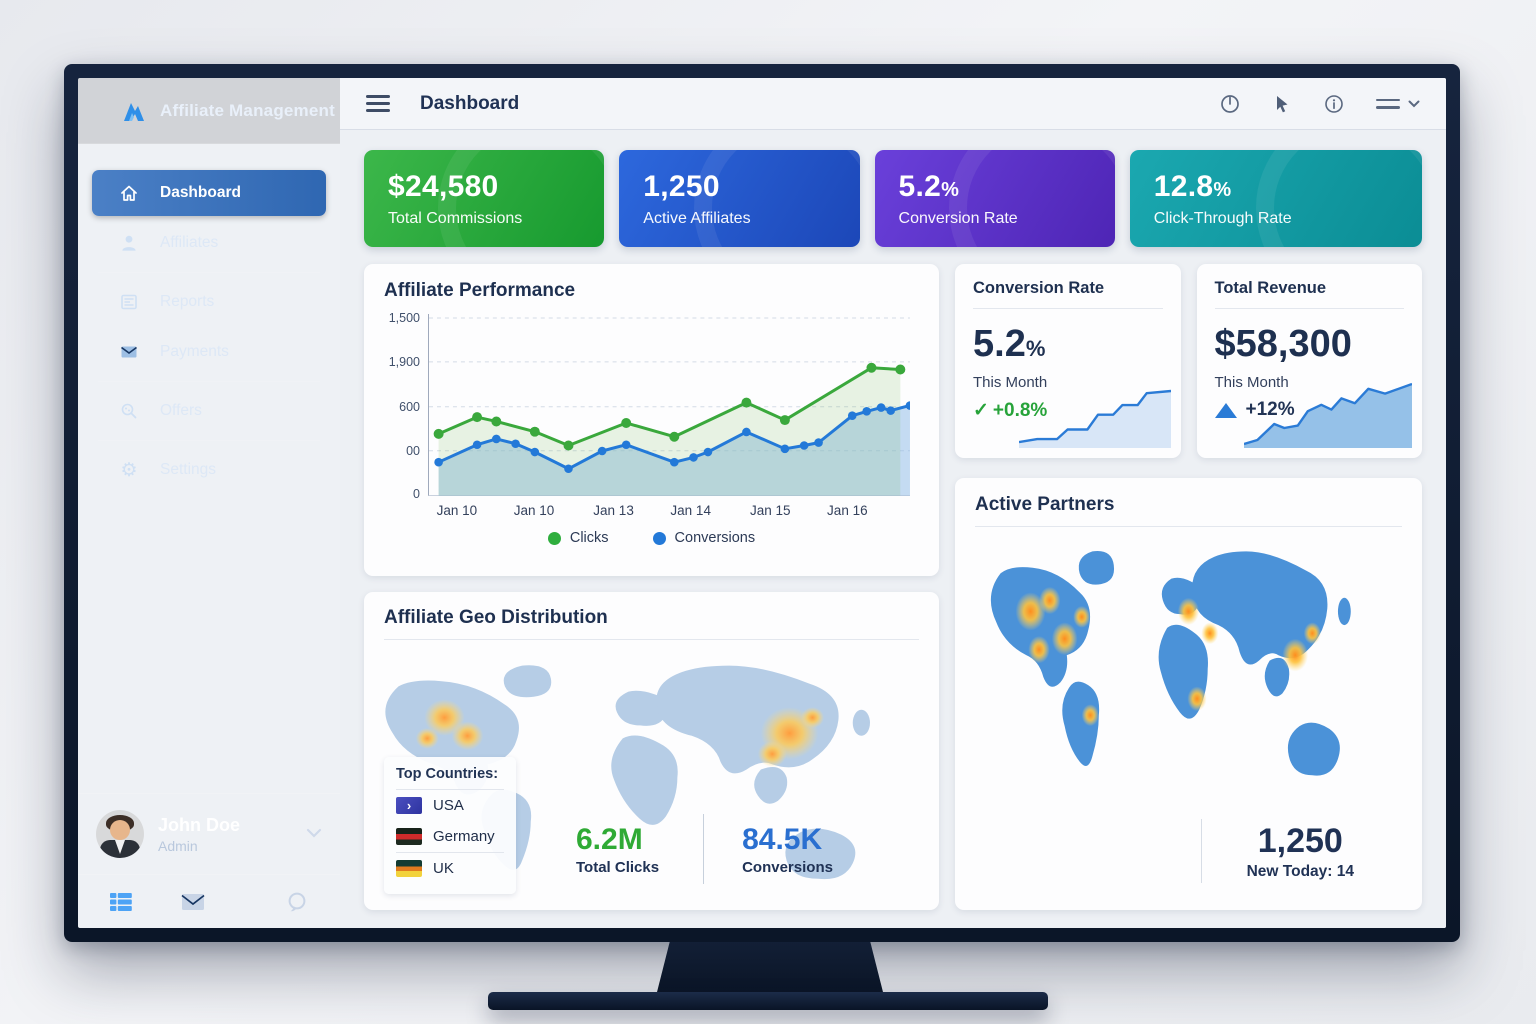 This screenshot has height=1024, width=1536. Describe the element at coordinates (893, 104) in the screenshot. I see `topbar: Dashboard` at that location.